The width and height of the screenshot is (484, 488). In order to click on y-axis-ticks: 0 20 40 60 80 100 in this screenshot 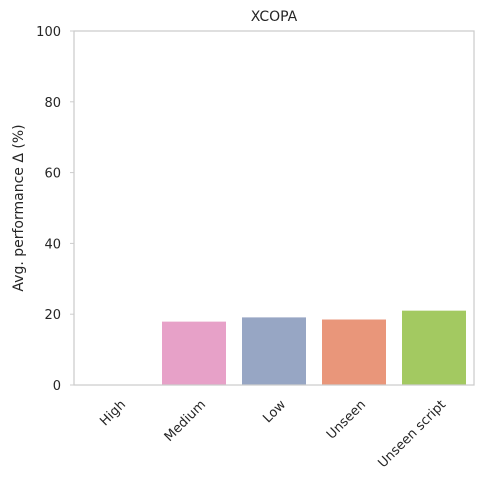, I will do `click(55, 209)`.